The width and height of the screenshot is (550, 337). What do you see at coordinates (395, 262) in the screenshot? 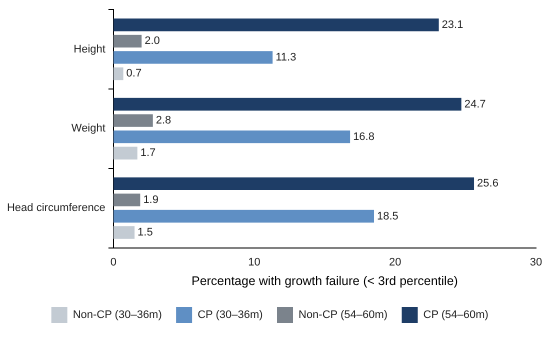
I see `x-tick-label: 20` at bounding box center [395, 262].